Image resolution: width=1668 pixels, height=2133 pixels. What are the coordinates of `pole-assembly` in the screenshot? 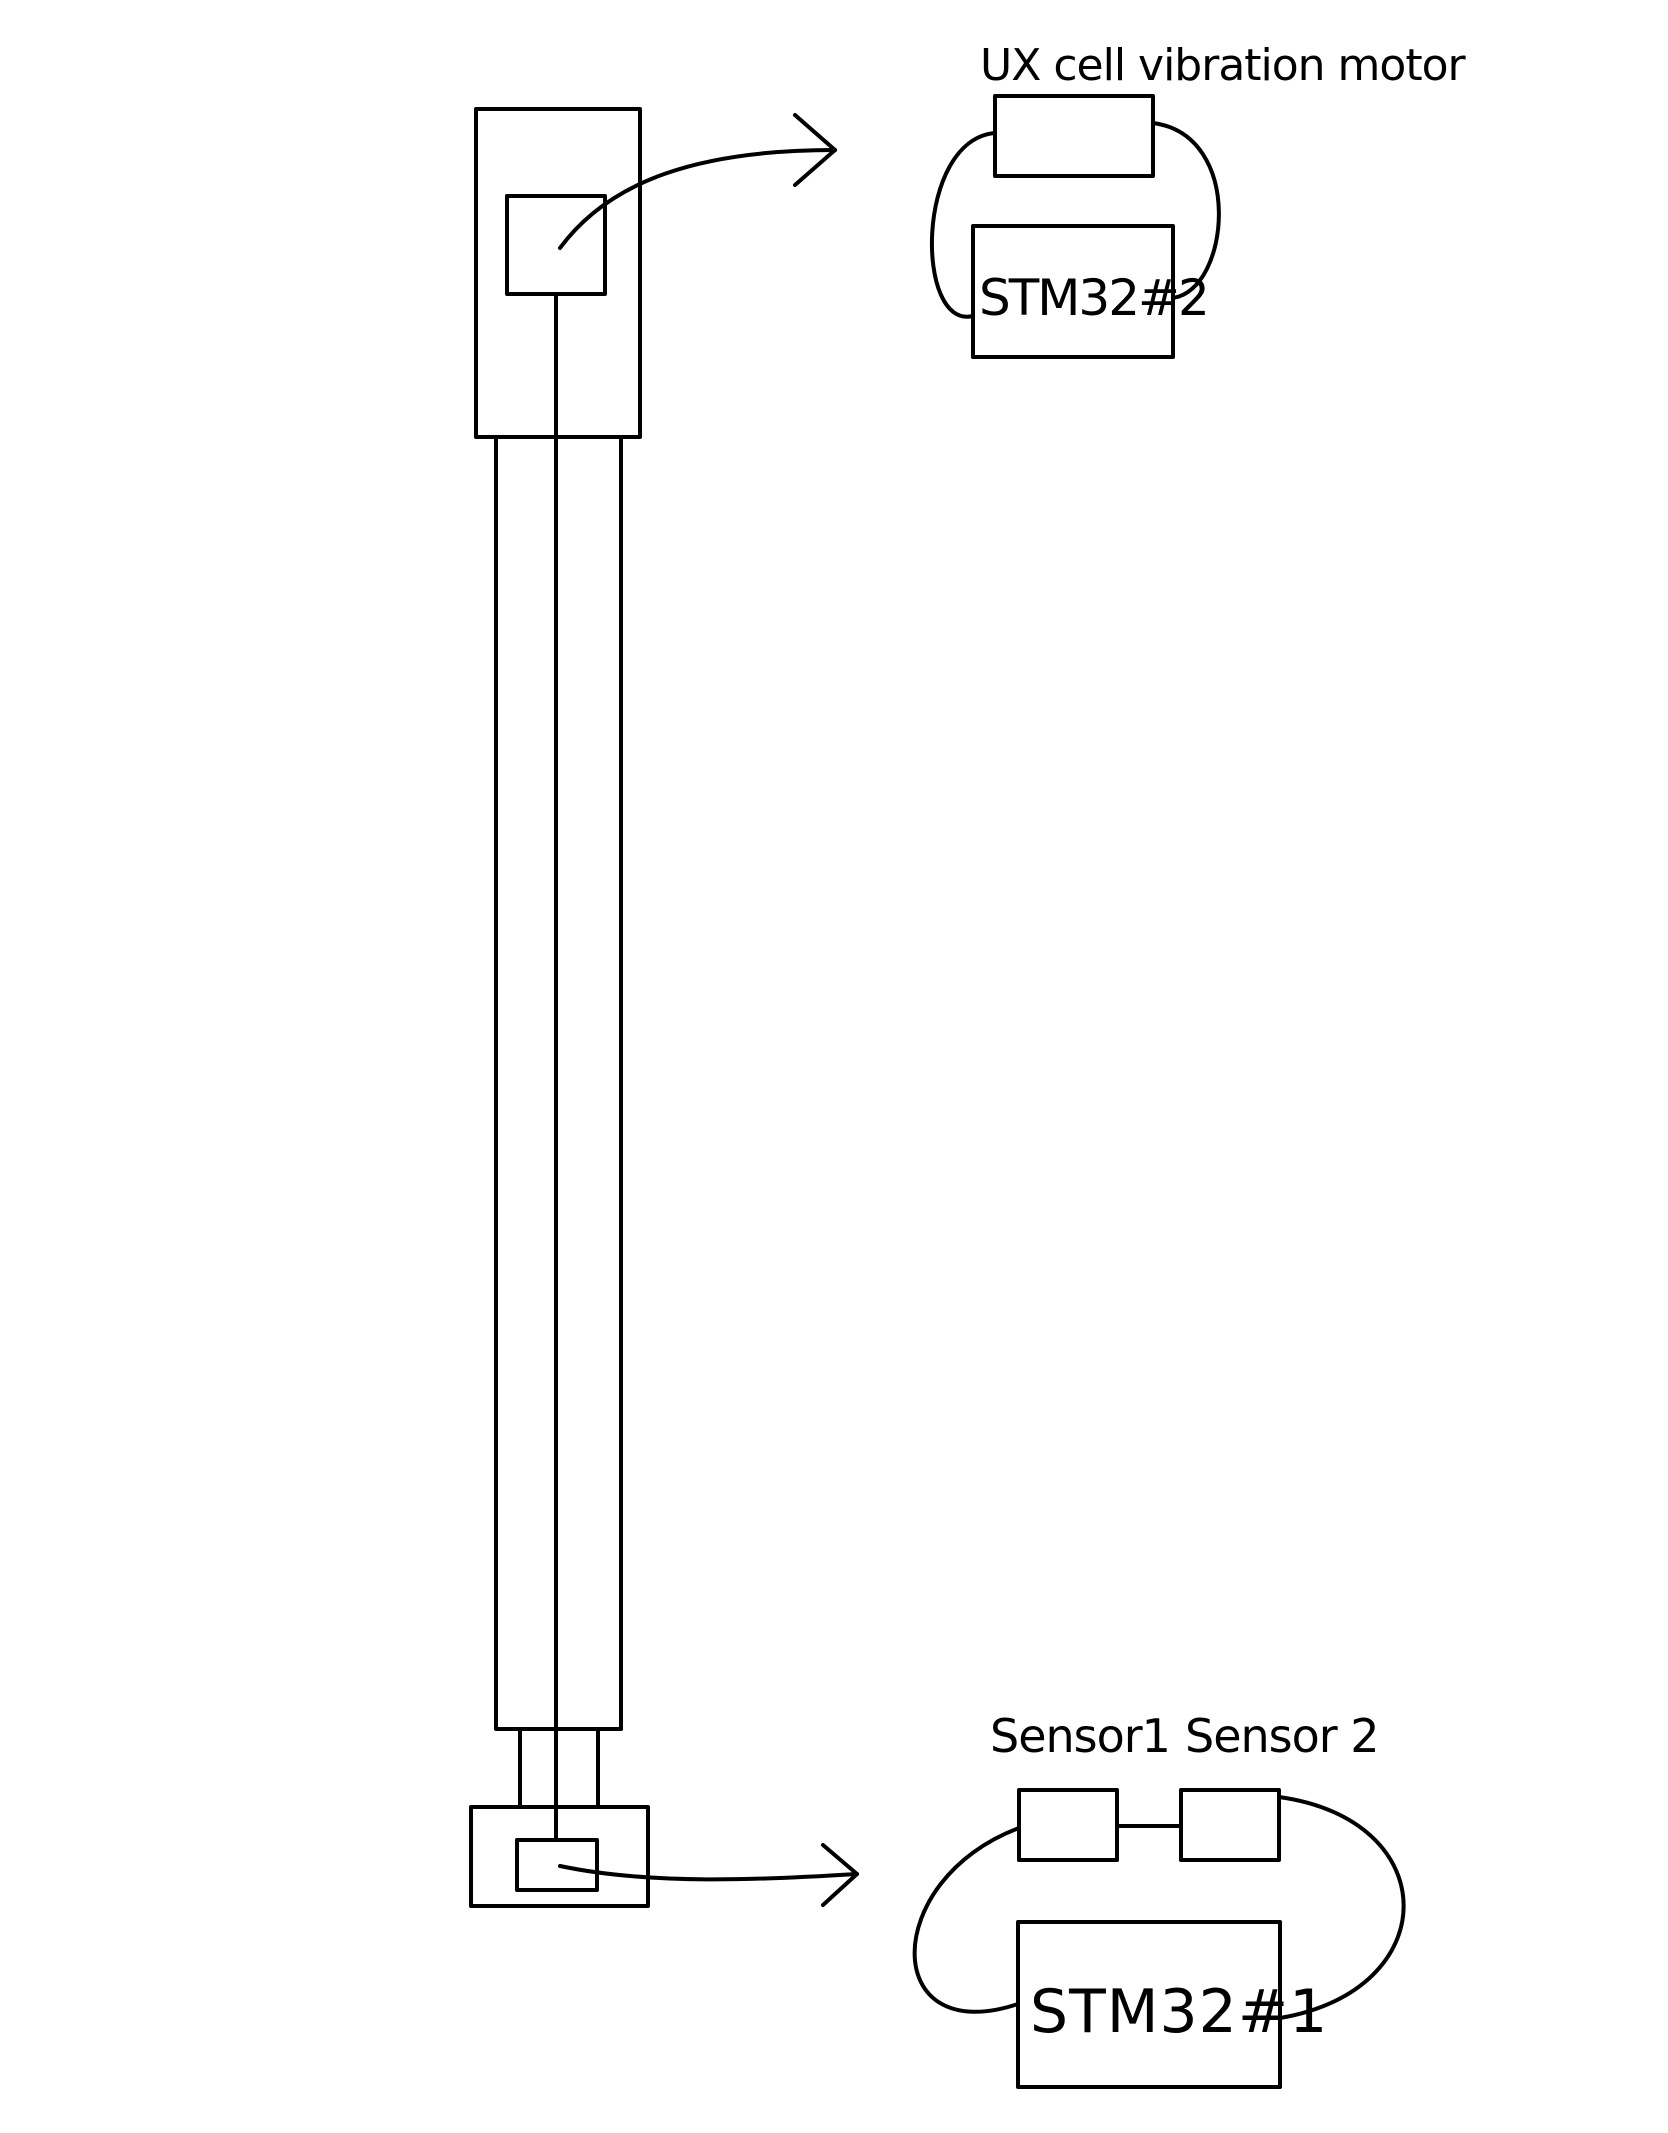 It's located at (559, 1007).